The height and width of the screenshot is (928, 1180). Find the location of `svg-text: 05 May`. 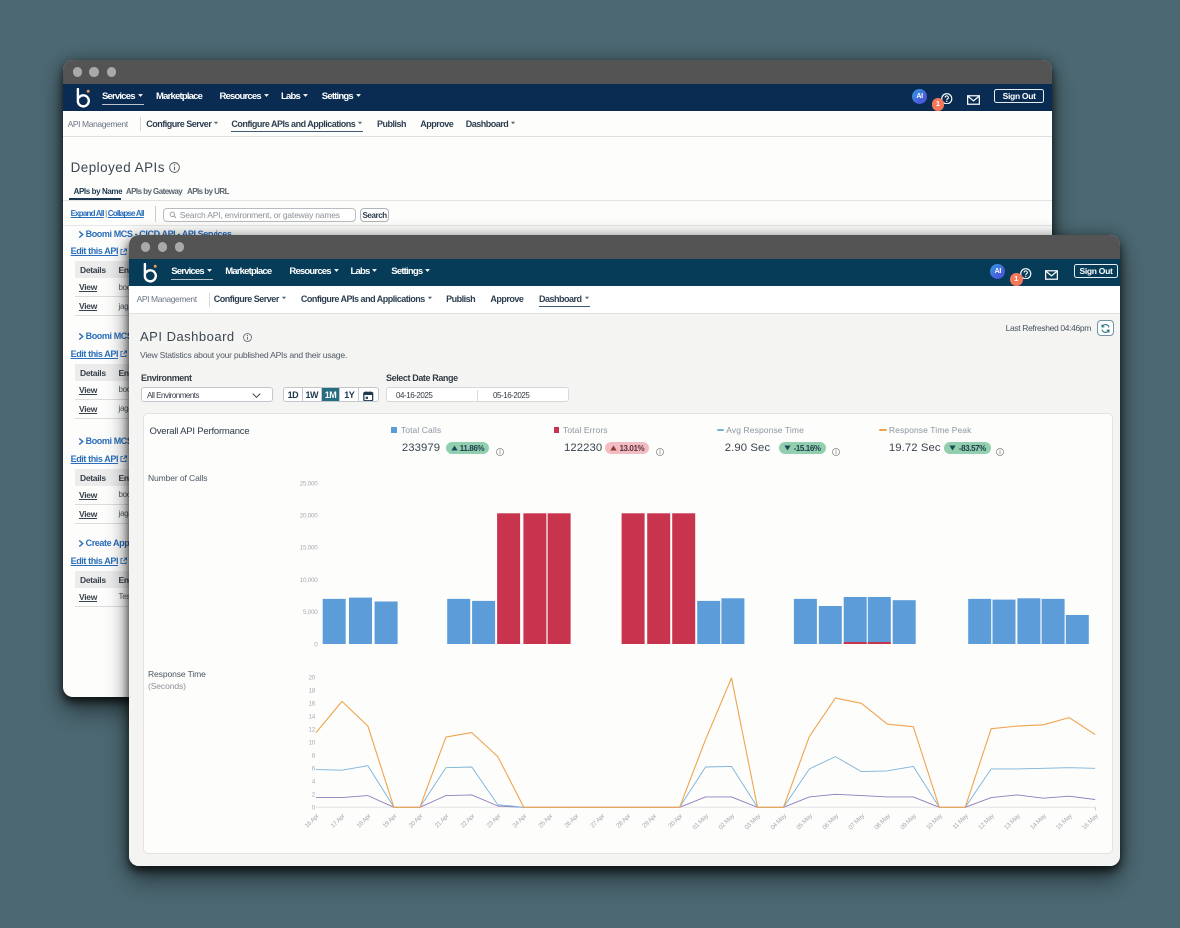

svg-text: 05 May is located at coordinates (804, 821).